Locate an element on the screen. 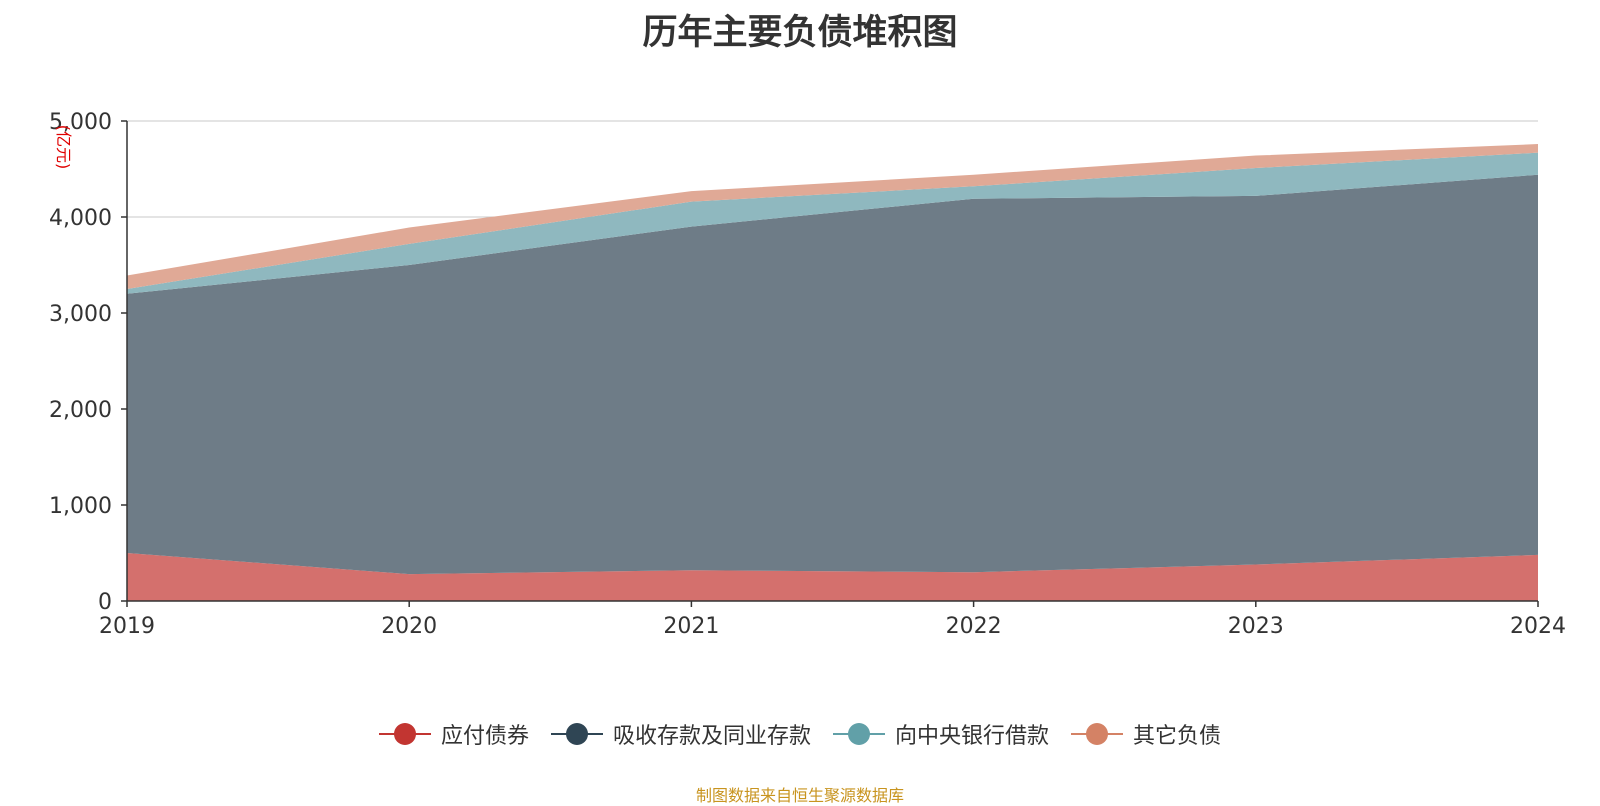 The width and height of the screenshot is (1600, 806). x-tick-label: 2019 is located at coordinates (127, 626).